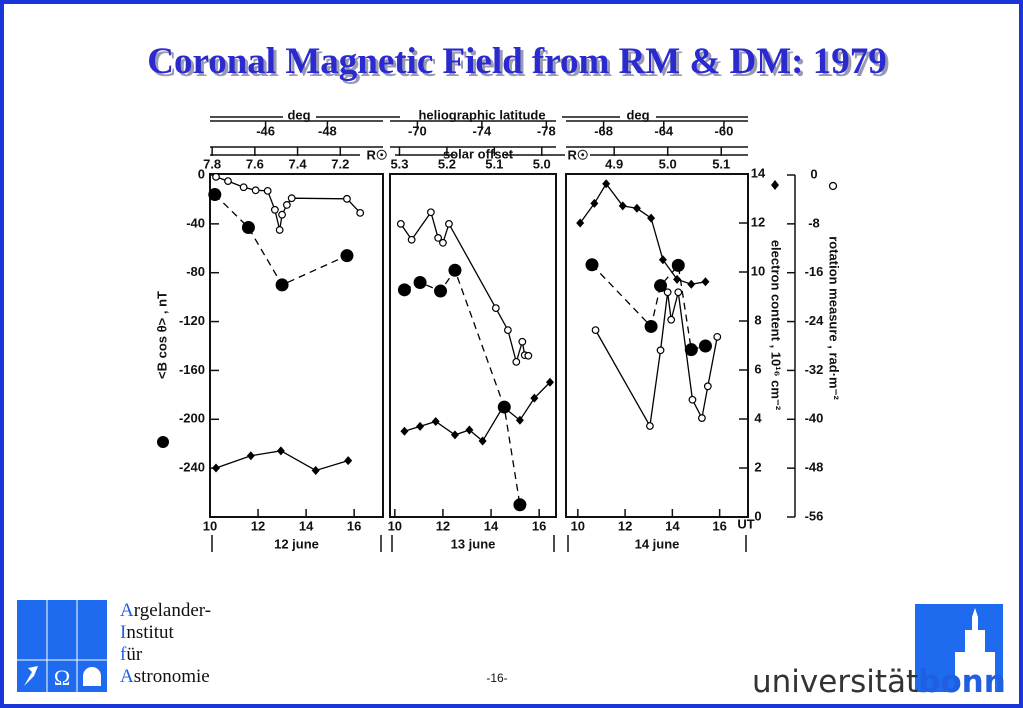  What do you see at coordinates (813, 173) in the screenshot?
I see `y3-tick-label: 0` at bounding box center [813, 173].